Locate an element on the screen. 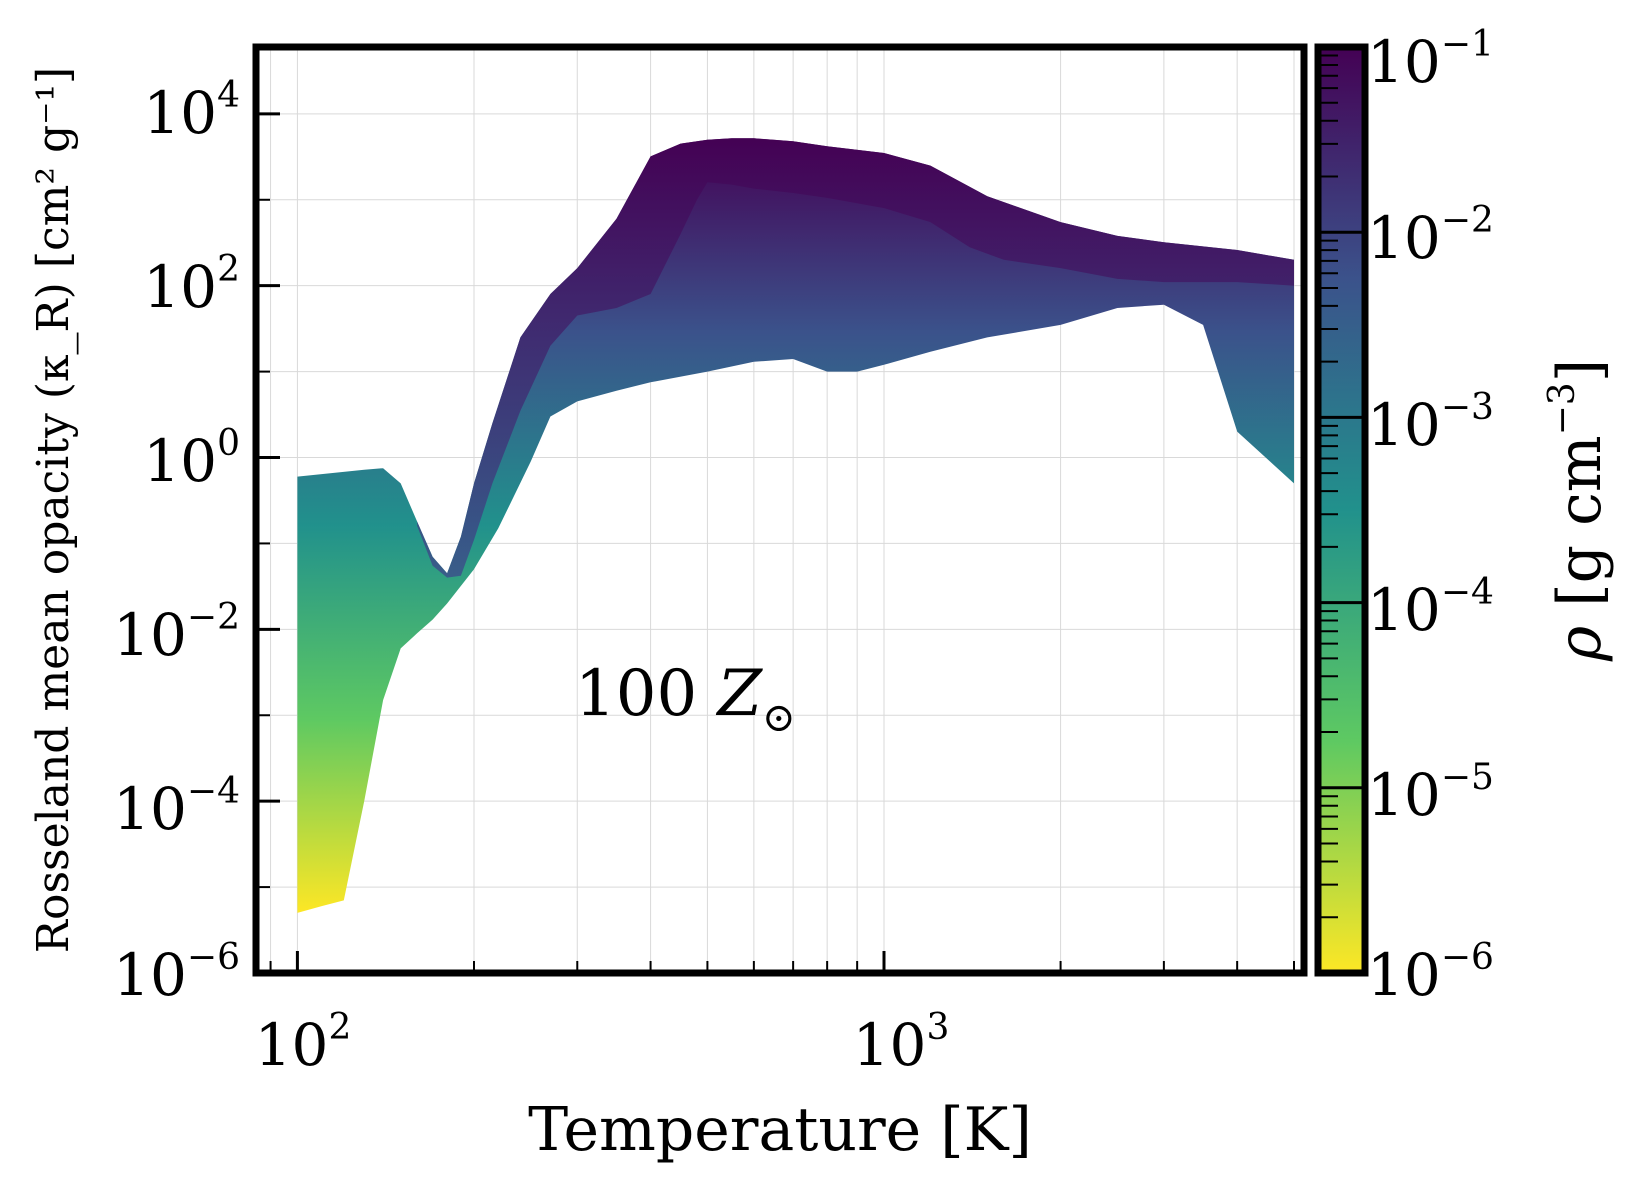  y-tick-label: 10² is located at coordinates (191, 285).